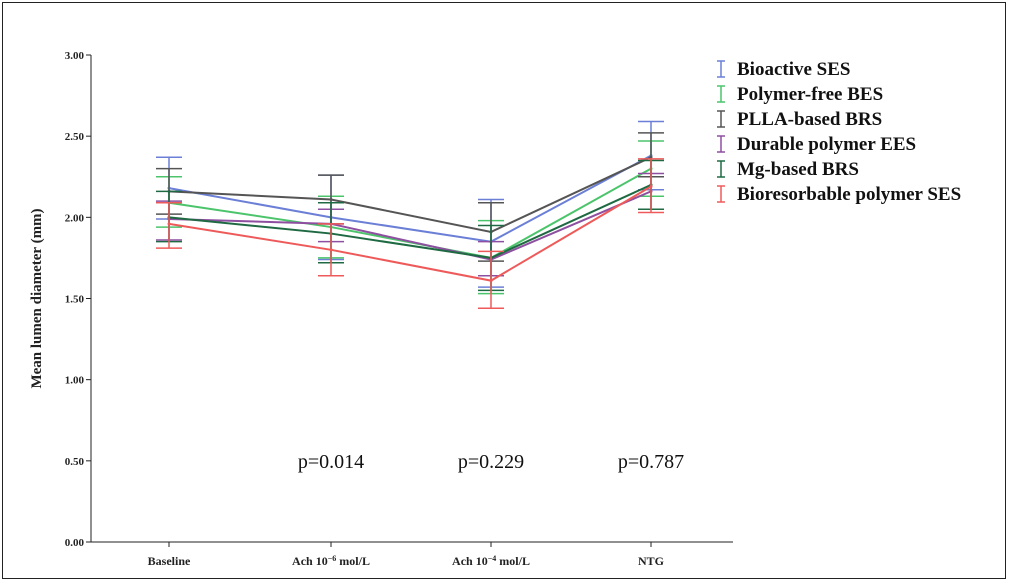 Image resolution: width=1010 pixels, height=585 pixels. I want to click on legend-item: Polymer-free BES, so click(800, 94).